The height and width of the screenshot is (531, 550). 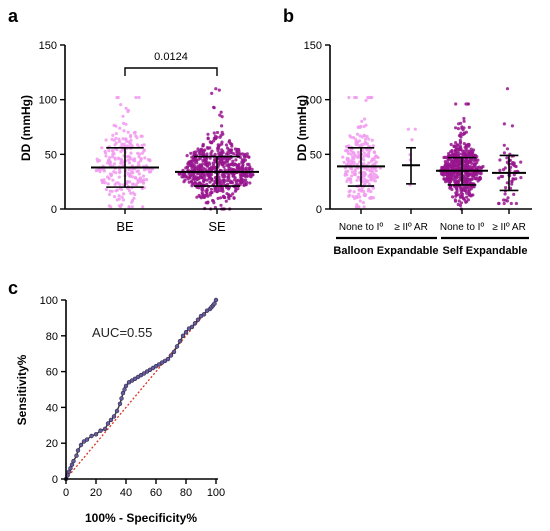 I want to click on panel-c-ytick-label: 100, so click(x=49, y=301).